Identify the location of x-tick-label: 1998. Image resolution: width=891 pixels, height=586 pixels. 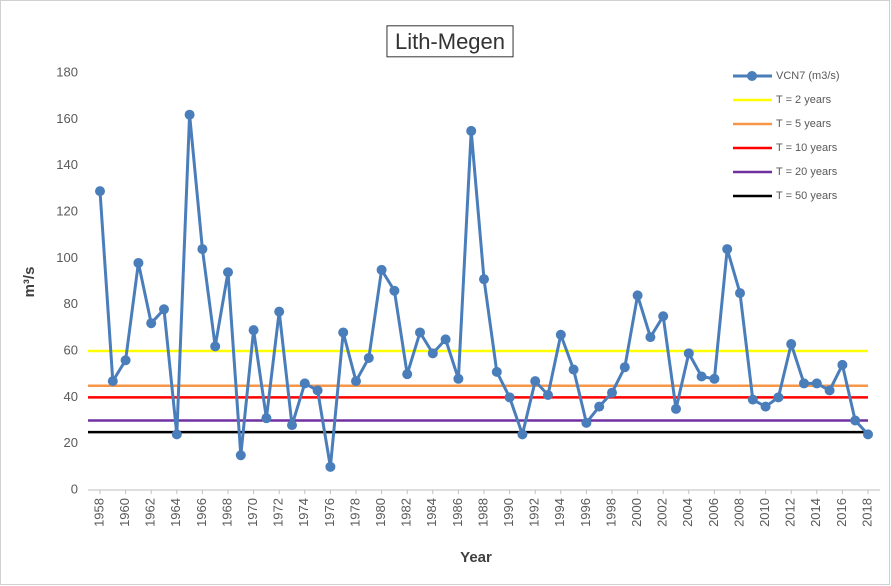
(610, 512).